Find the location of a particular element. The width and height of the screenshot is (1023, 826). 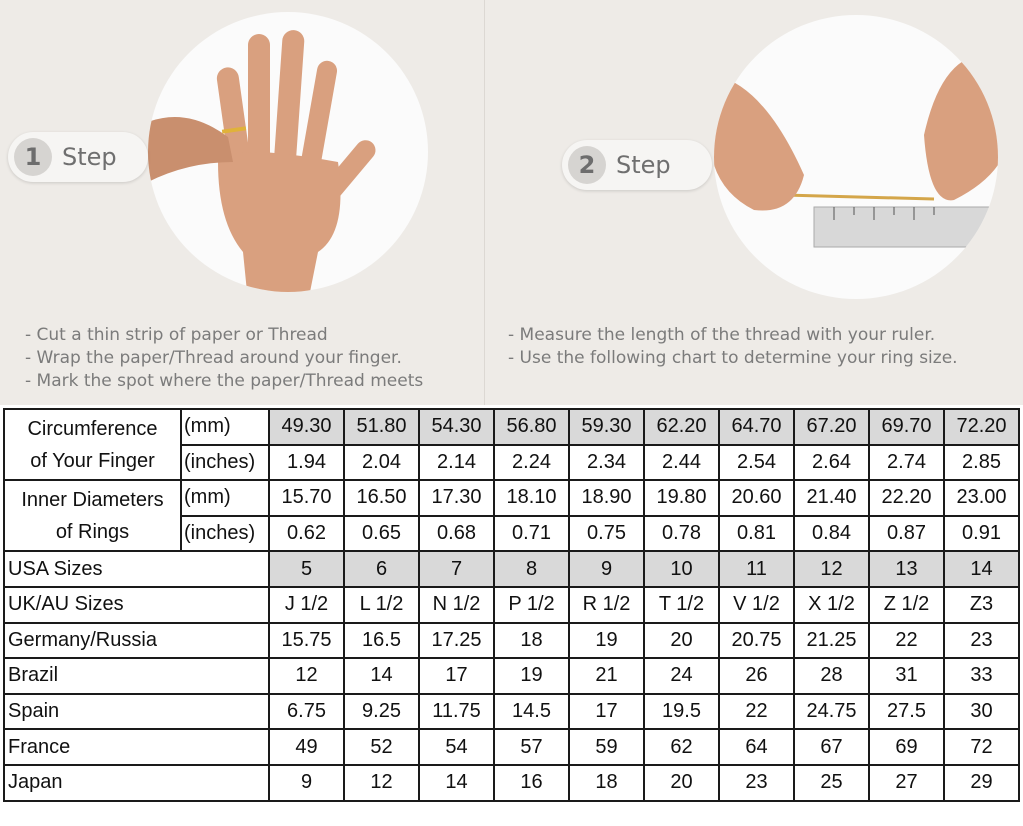

table-cell: 27.5 is located at coordinates (906, 711).